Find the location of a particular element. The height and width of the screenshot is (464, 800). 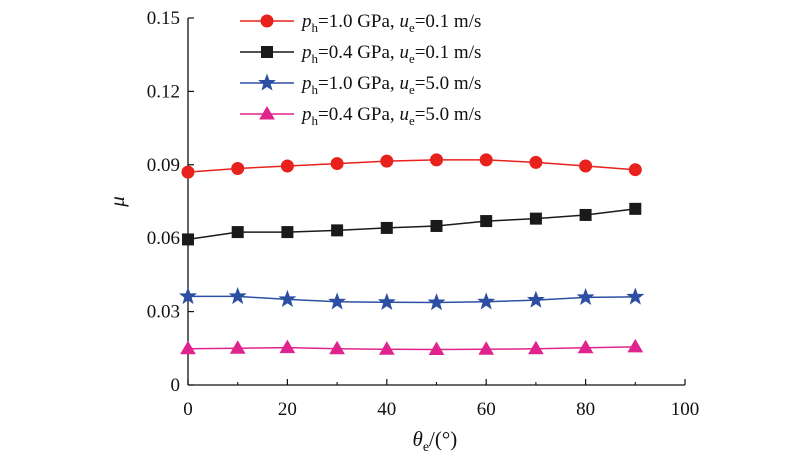

y-tick-label: 0.03 is located at coordinates (163, 312).